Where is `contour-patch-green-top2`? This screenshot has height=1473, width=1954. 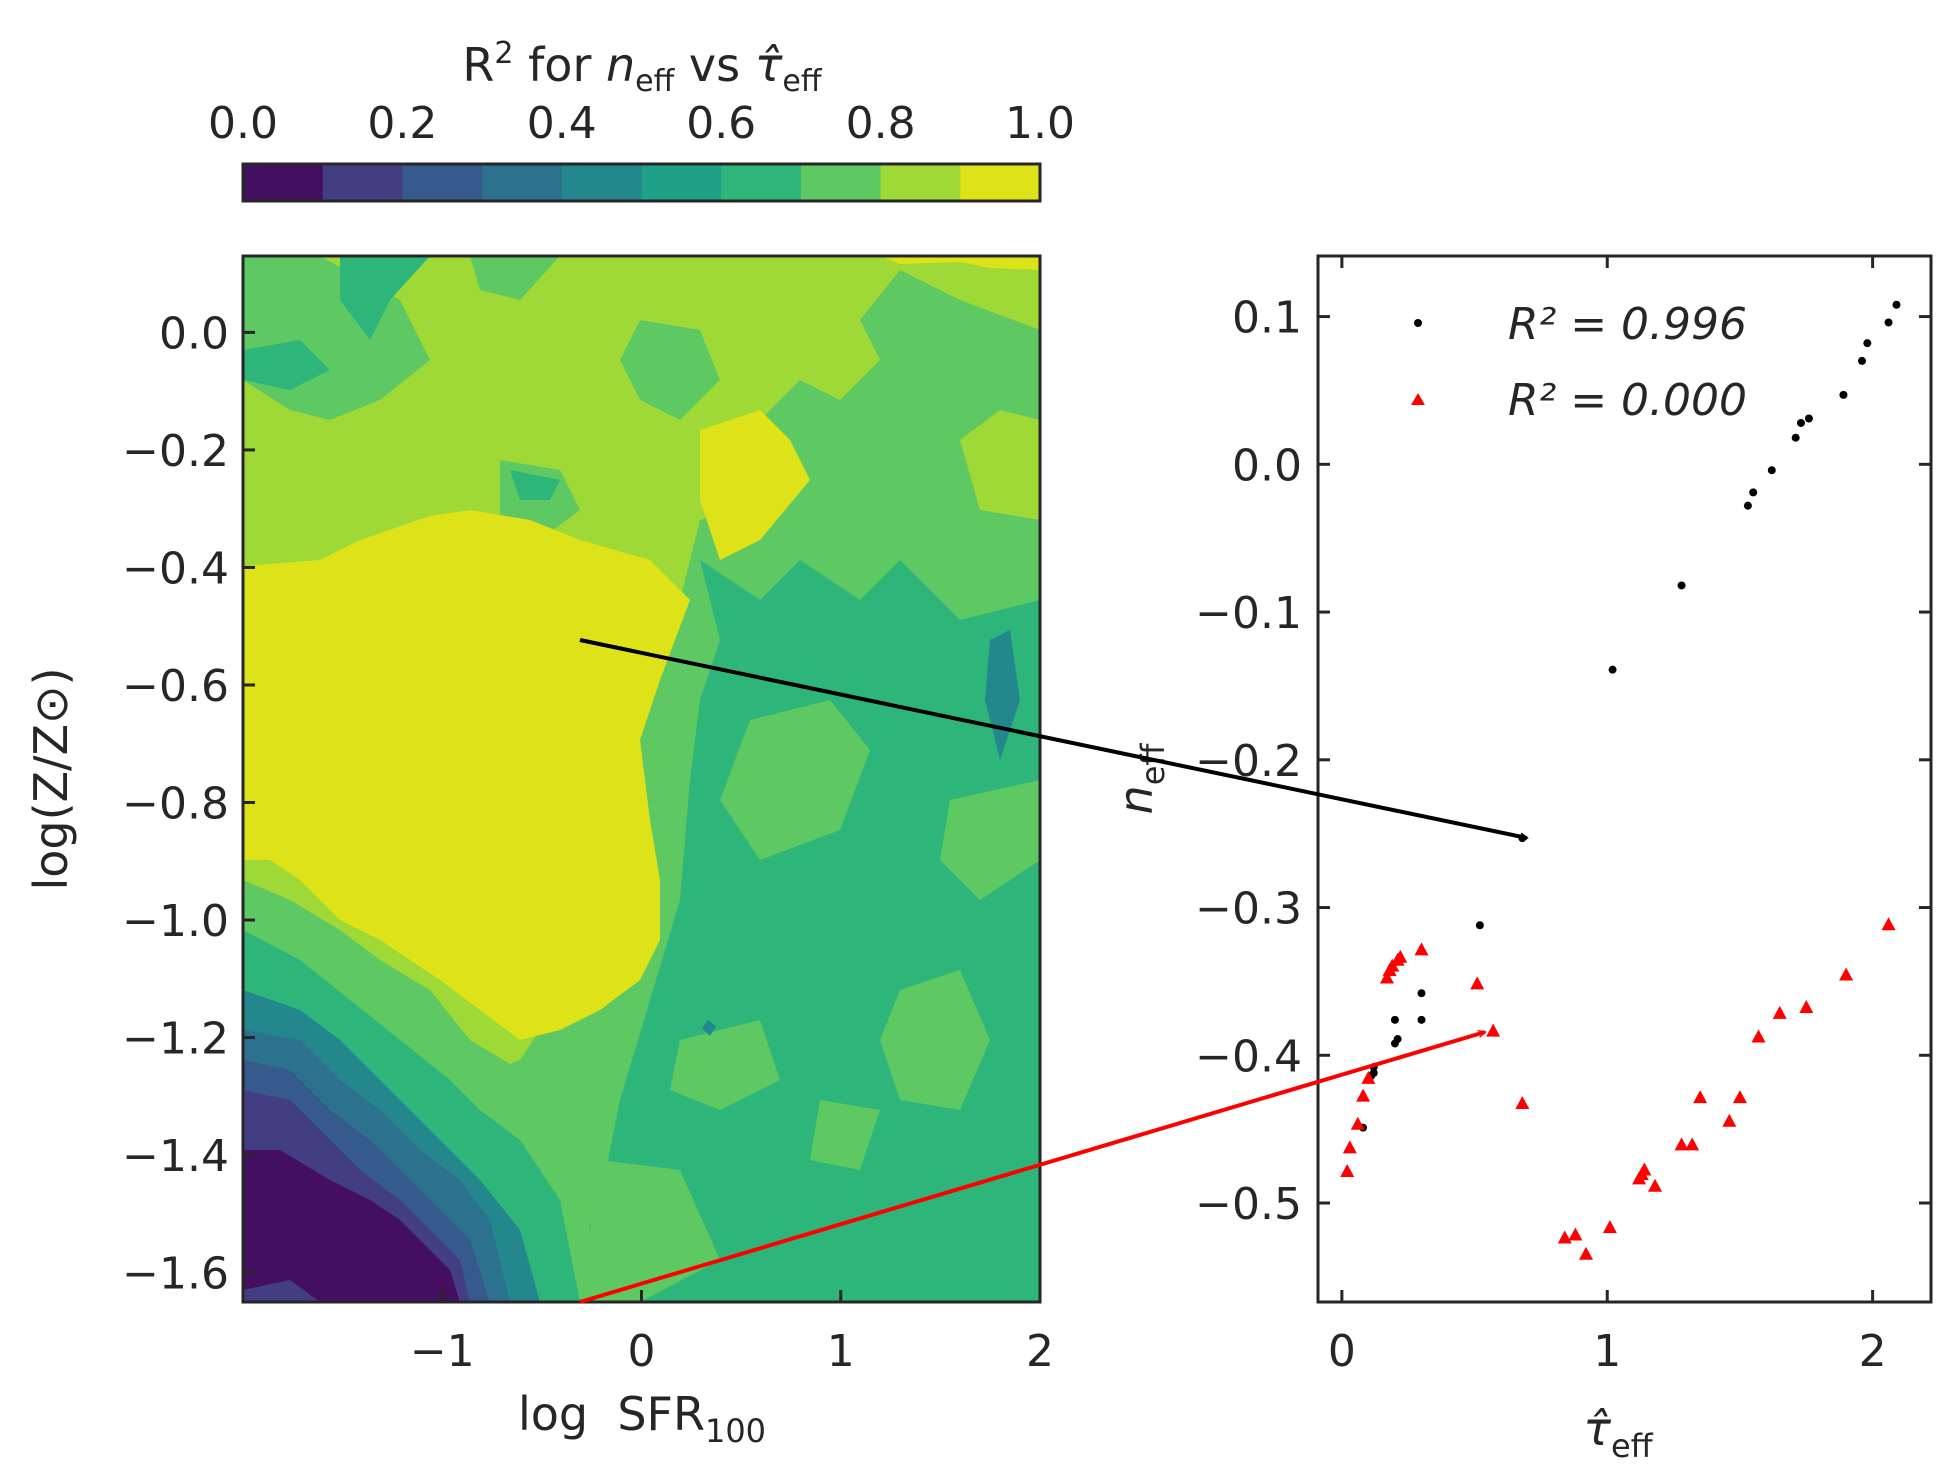 contour-patch-green-top2 is located at coordinates (515, 278).